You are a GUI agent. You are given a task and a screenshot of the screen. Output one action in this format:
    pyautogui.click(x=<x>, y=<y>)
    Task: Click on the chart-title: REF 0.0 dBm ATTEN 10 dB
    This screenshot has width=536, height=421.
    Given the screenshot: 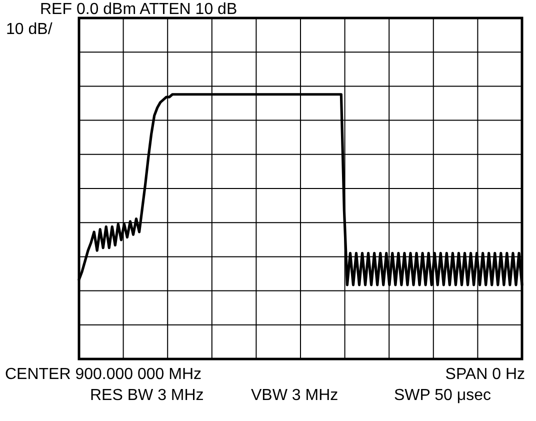 What is the action you would take?
    pyautogui.click(x=139, y=9)
    